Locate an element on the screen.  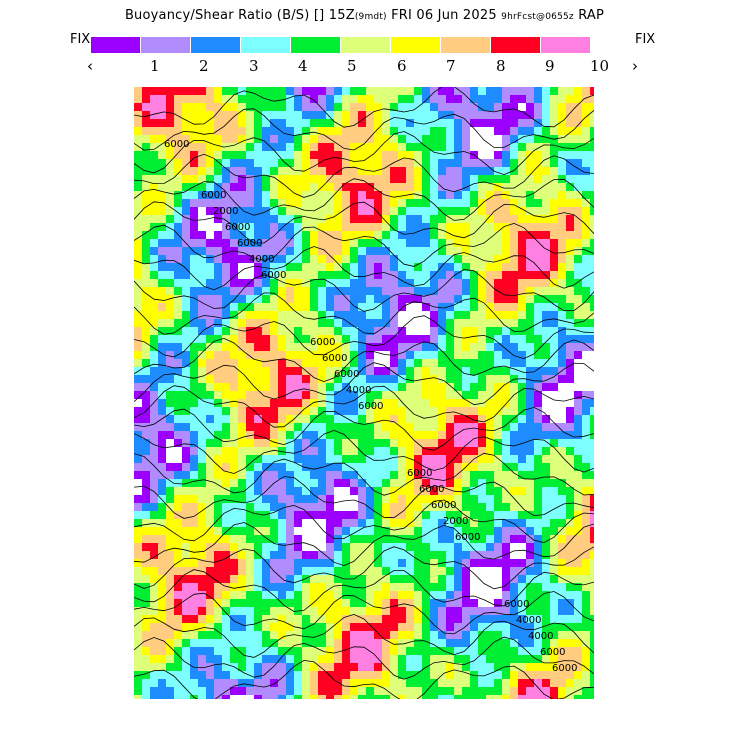
fix-left-button: FIX is located at coordinates (80, 39).